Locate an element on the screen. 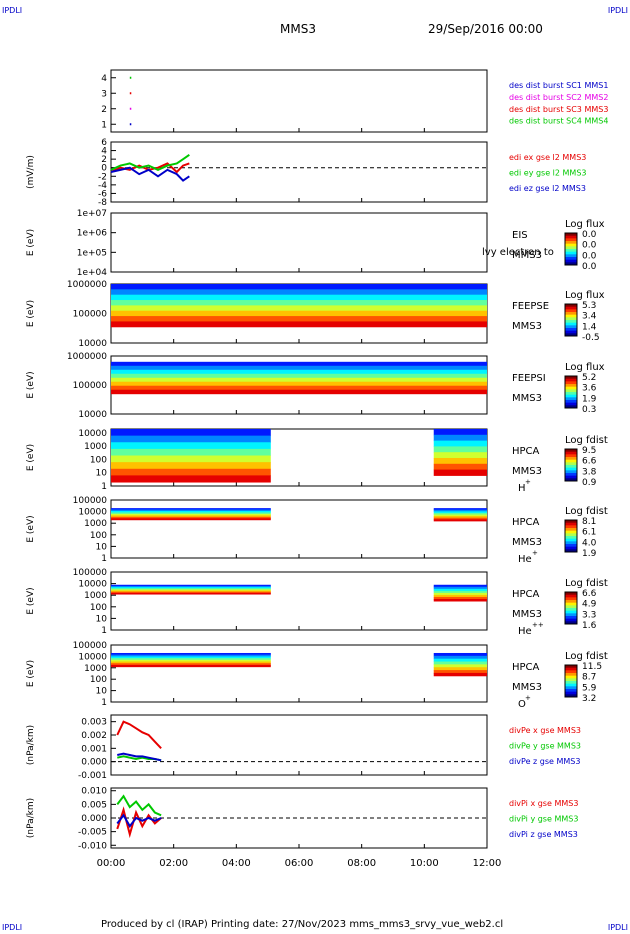 This screenshot has height=934, width=630. hpca-h--ytick-label: 100 is located at coordinates (98, 460).